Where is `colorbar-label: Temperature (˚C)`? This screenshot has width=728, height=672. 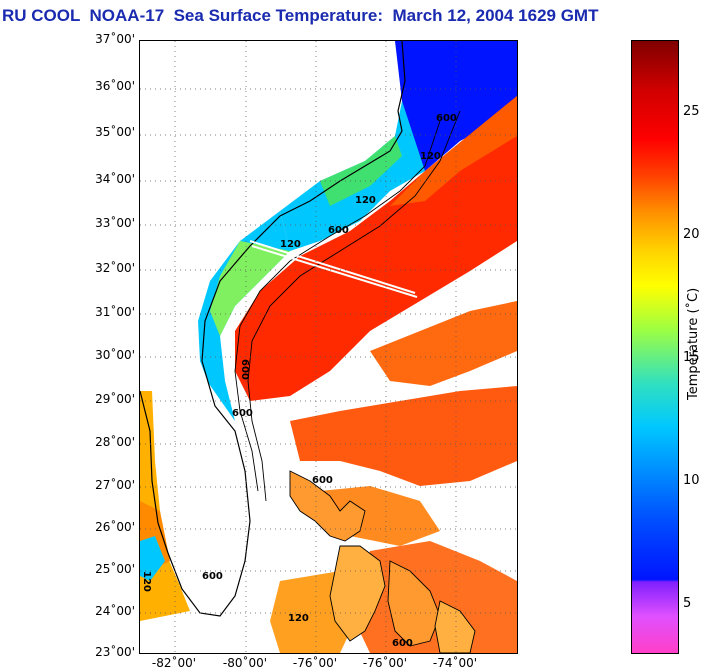 colorbar-label: Temperature (˚C) is located at coordinates (693, 343).